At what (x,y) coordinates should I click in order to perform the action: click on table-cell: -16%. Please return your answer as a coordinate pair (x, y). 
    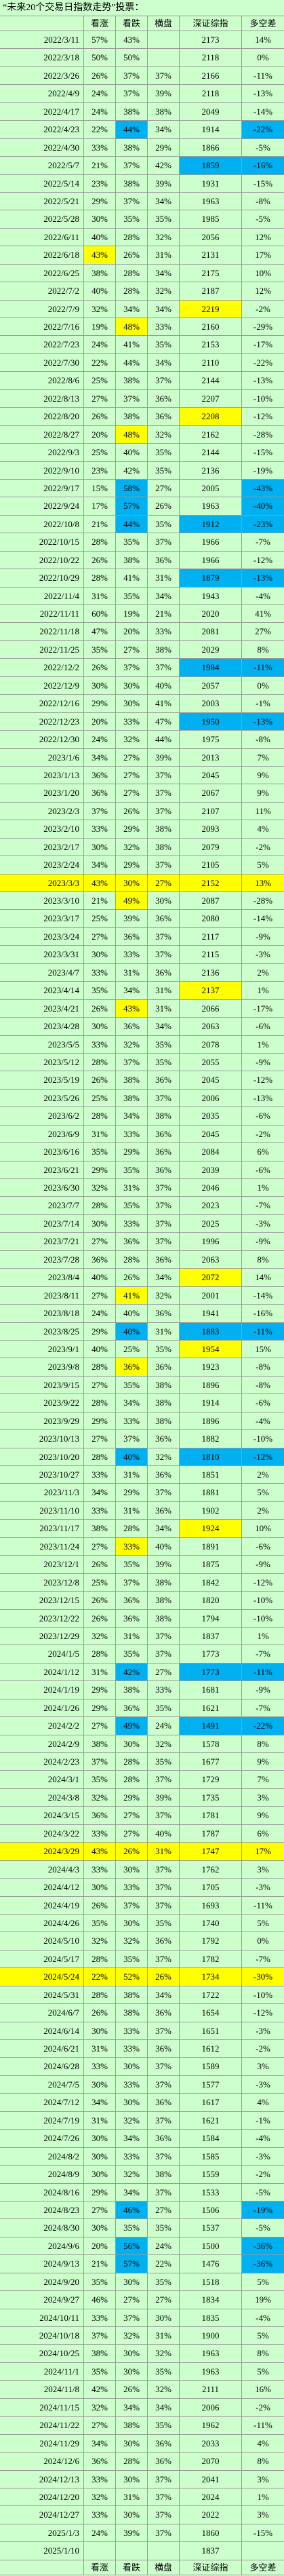
    Looking at the image, I should click on (263, 1313).